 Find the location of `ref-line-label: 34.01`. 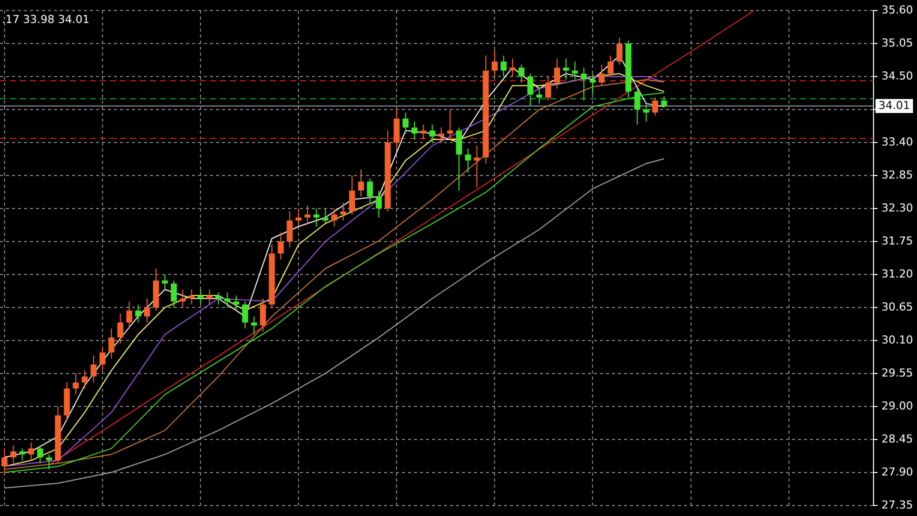

ref-line-label: 34.01 is located at coordinates (894, 105).